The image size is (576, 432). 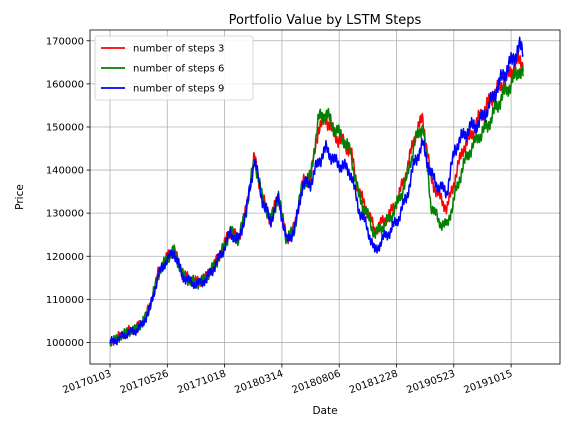 What do you see at coordinates (65, 214) in the screenshot?
I see `y-tick-label: 130000` at bounding box center [65, 214].